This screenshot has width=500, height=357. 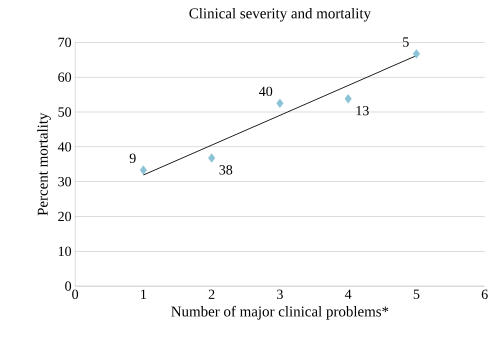 What do you see at coordinates (65, 43) in the screenshot?
I see `y-tick-label: 70` at bounding box center [65, 43].